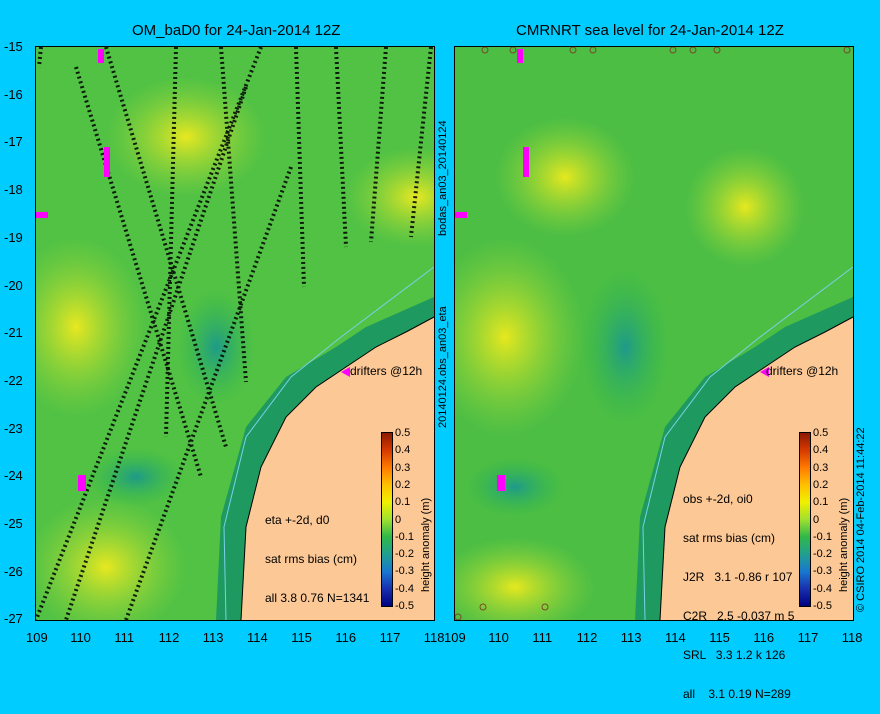 The image size is (880, 714). I want to click on lat-tick: -23, so click(13, 428).